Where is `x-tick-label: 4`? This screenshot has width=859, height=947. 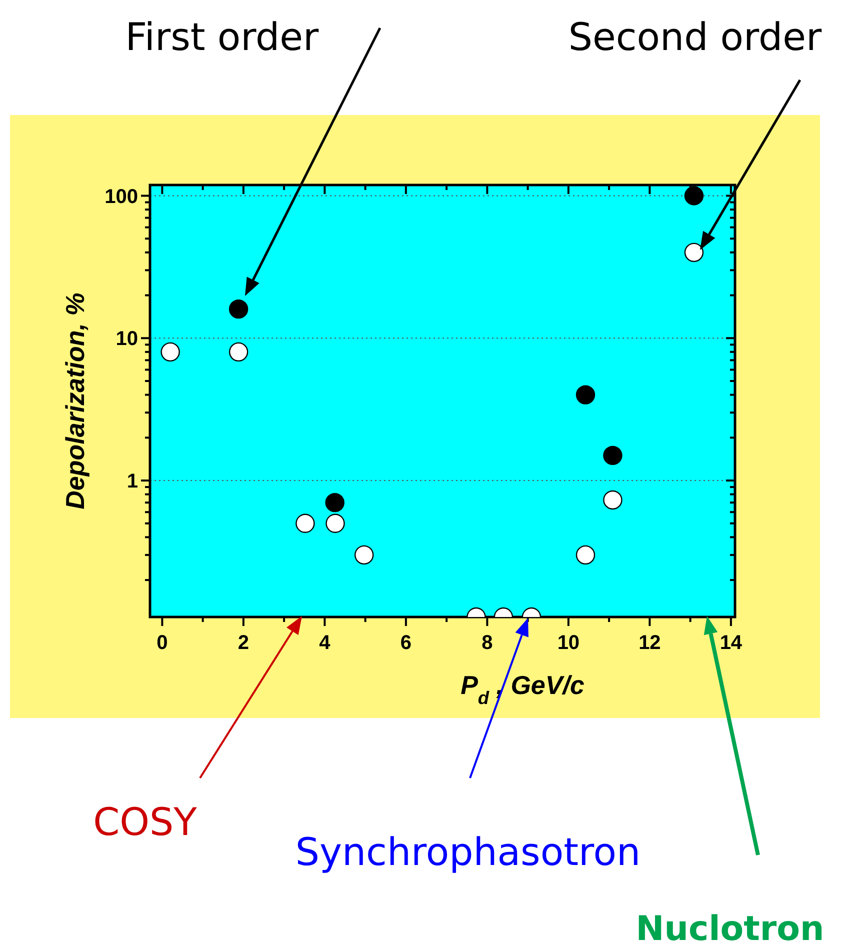
x-tick-label: 4 is located at coordinates (325, 643).